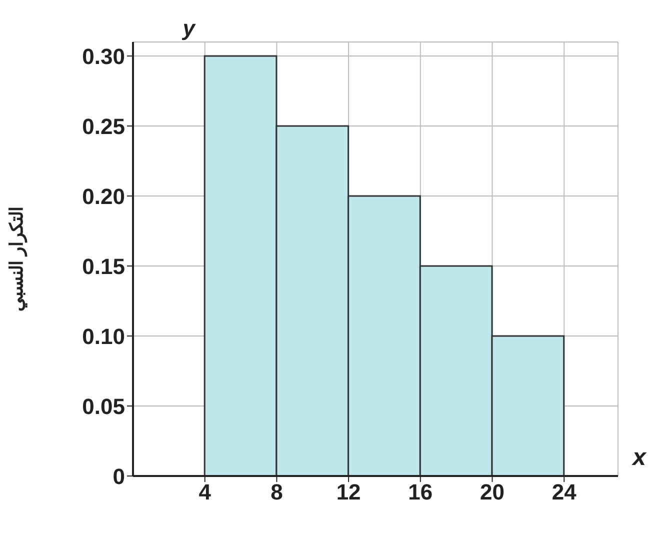 The height and width of the screenshot is (534, 666). What do you see at coordinates (205, 492) in the screenshot?
I see `x-tick-label: 4` at bounding box center [205, 492].